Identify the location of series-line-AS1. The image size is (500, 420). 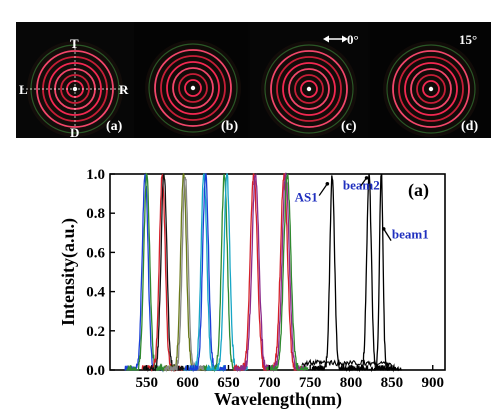
(332, 273).